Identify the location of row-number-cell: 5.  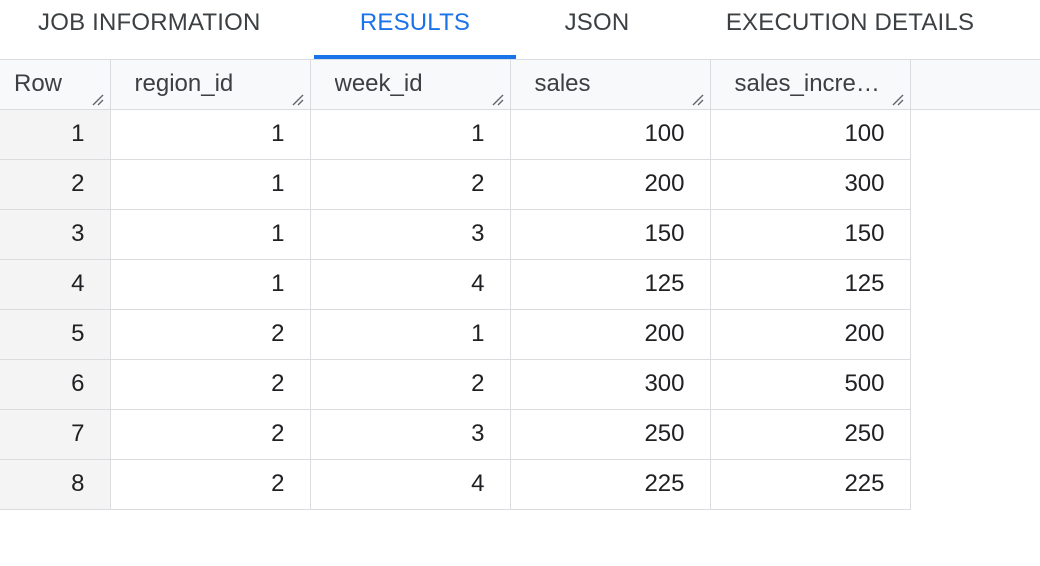
(55, 334).